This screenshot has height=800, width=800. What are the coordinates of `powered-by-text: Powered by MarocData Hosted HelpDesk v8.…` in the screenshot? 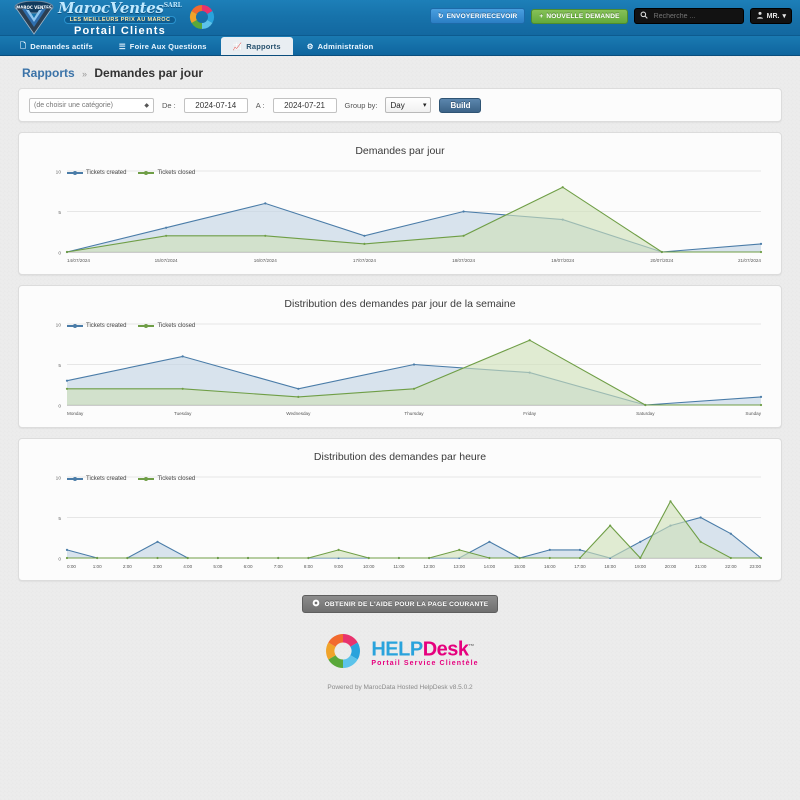 It's located at (400, 687).